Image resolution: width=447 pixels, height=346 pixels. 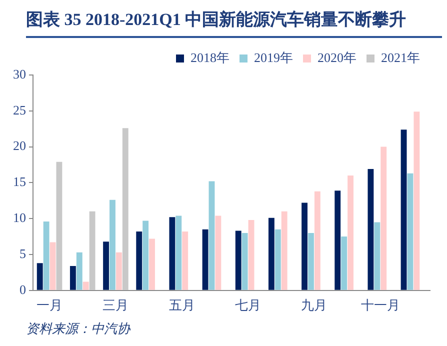 I want to click on y-tick-label: 30, so click(x=19, y=74).